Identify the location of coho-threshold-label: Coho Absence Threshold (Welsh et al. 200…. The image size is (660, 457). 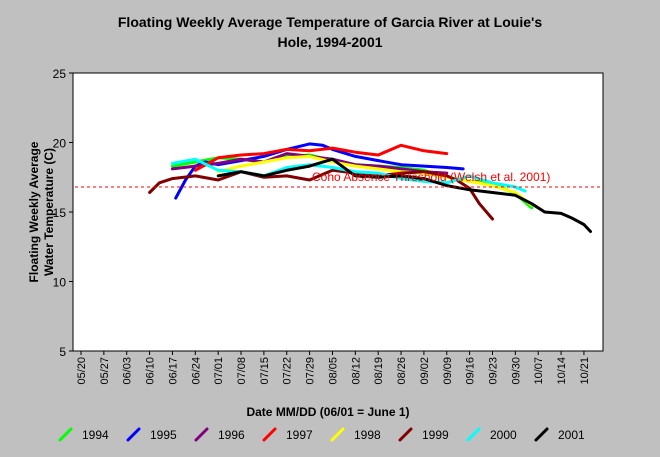
(431, 177).